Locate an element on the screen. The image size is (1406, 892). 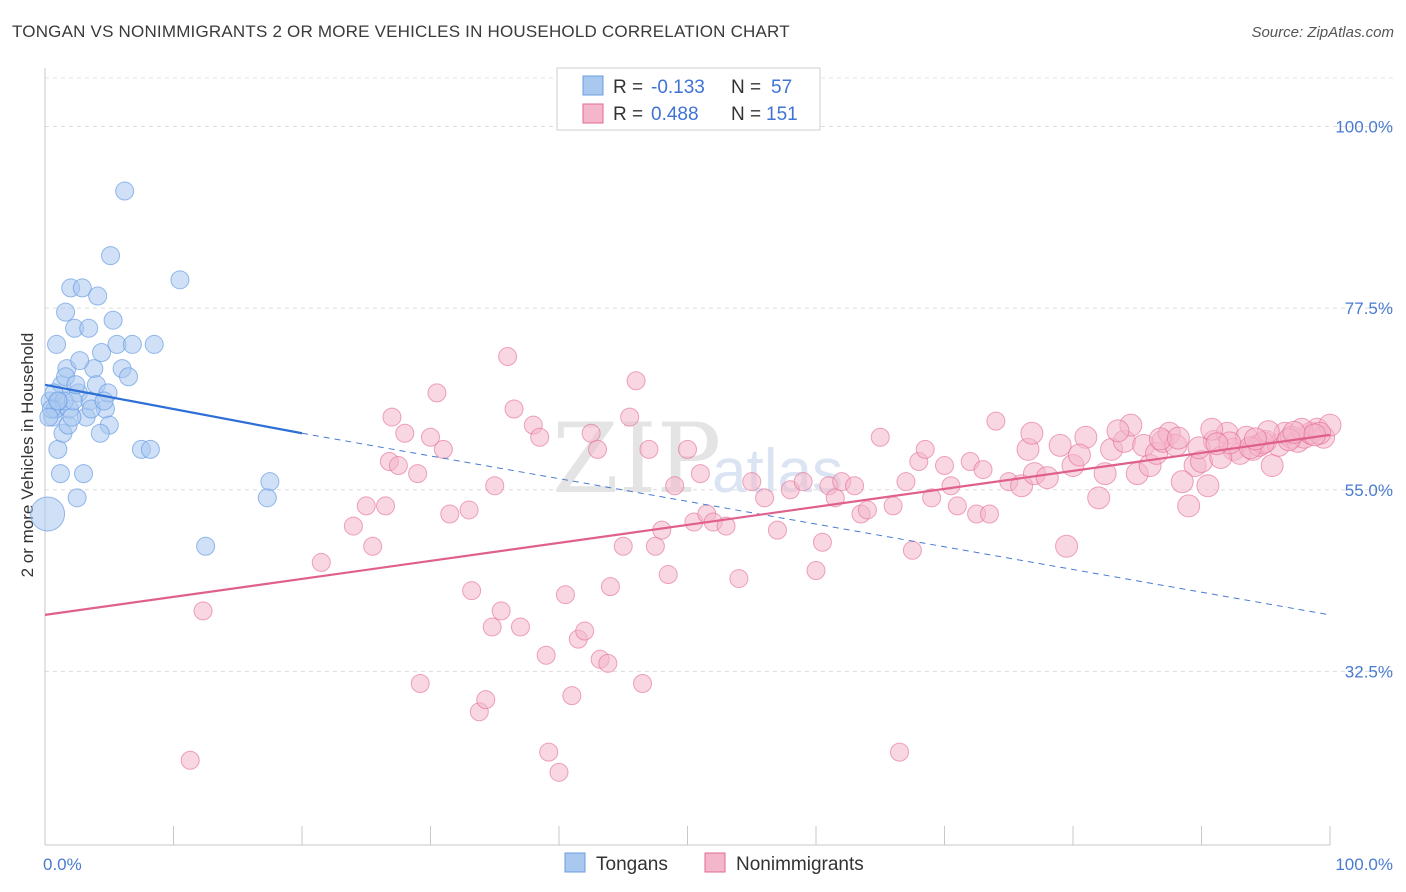
trend-tongans is located at coordinates (173, 409).